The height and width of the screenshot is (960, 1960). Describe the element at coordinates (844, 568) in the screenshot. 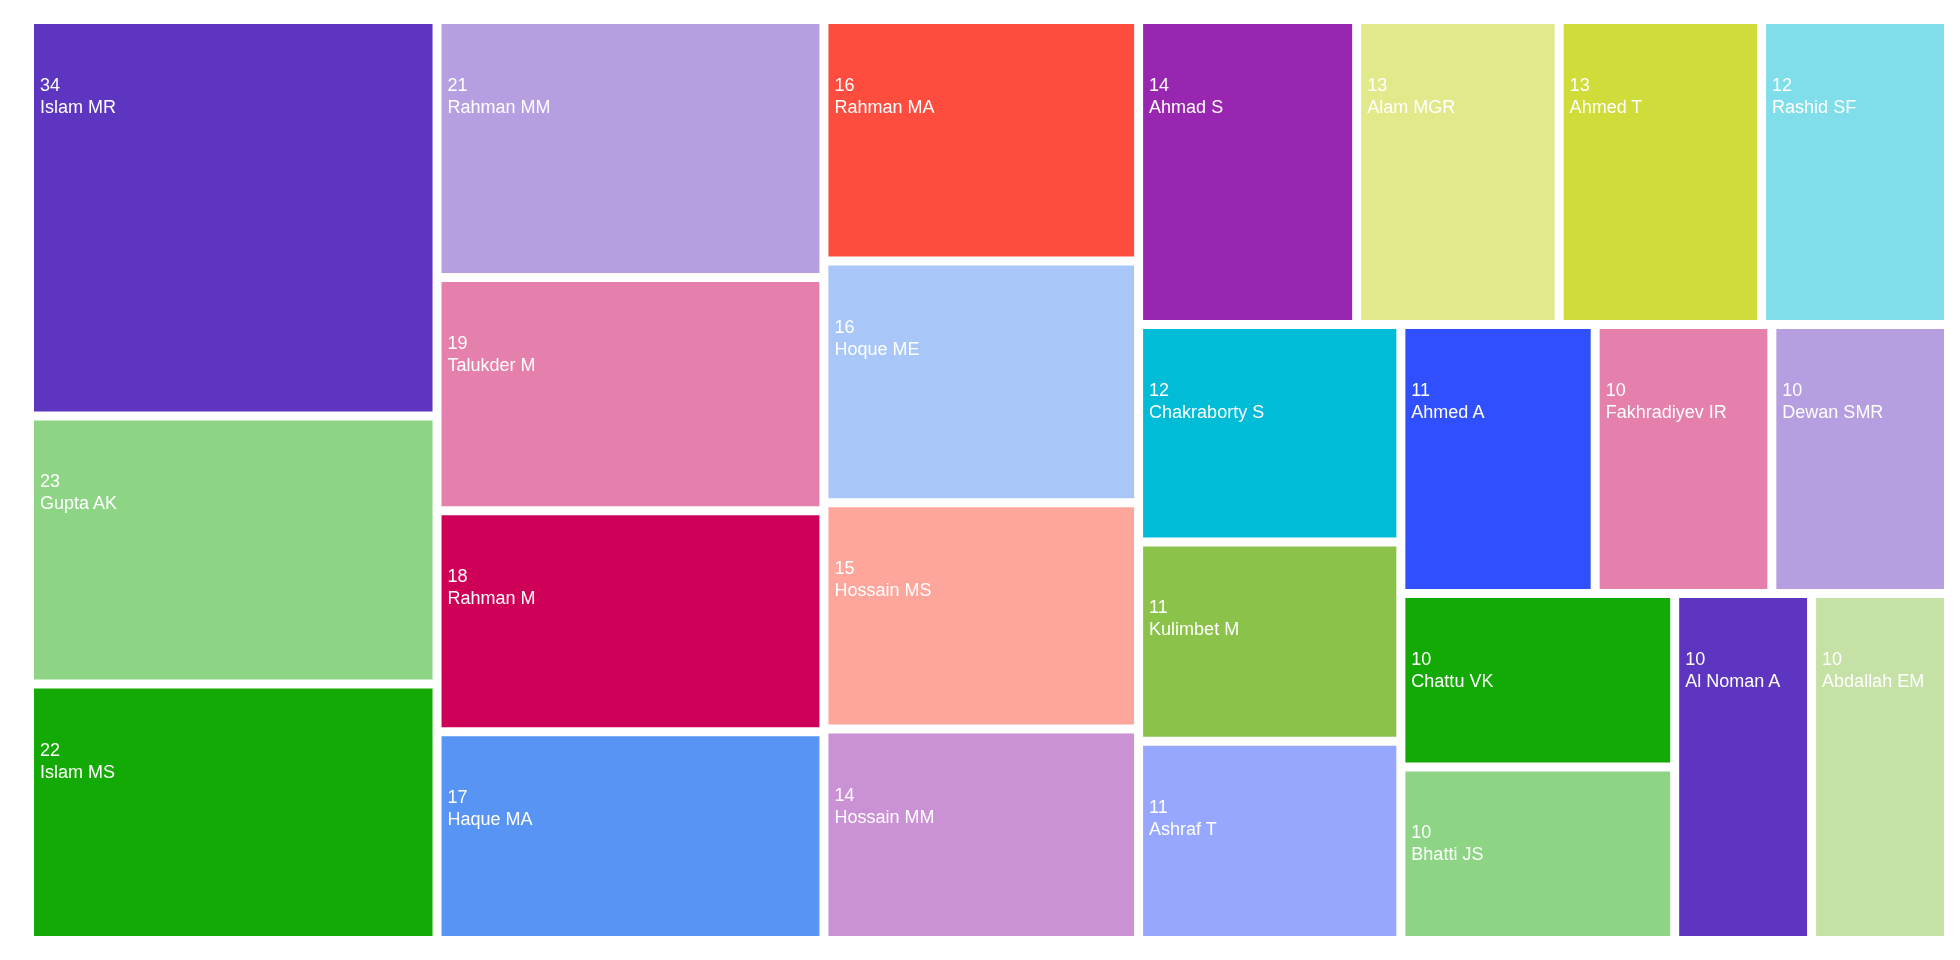

I see `data-label: 15` at that location.